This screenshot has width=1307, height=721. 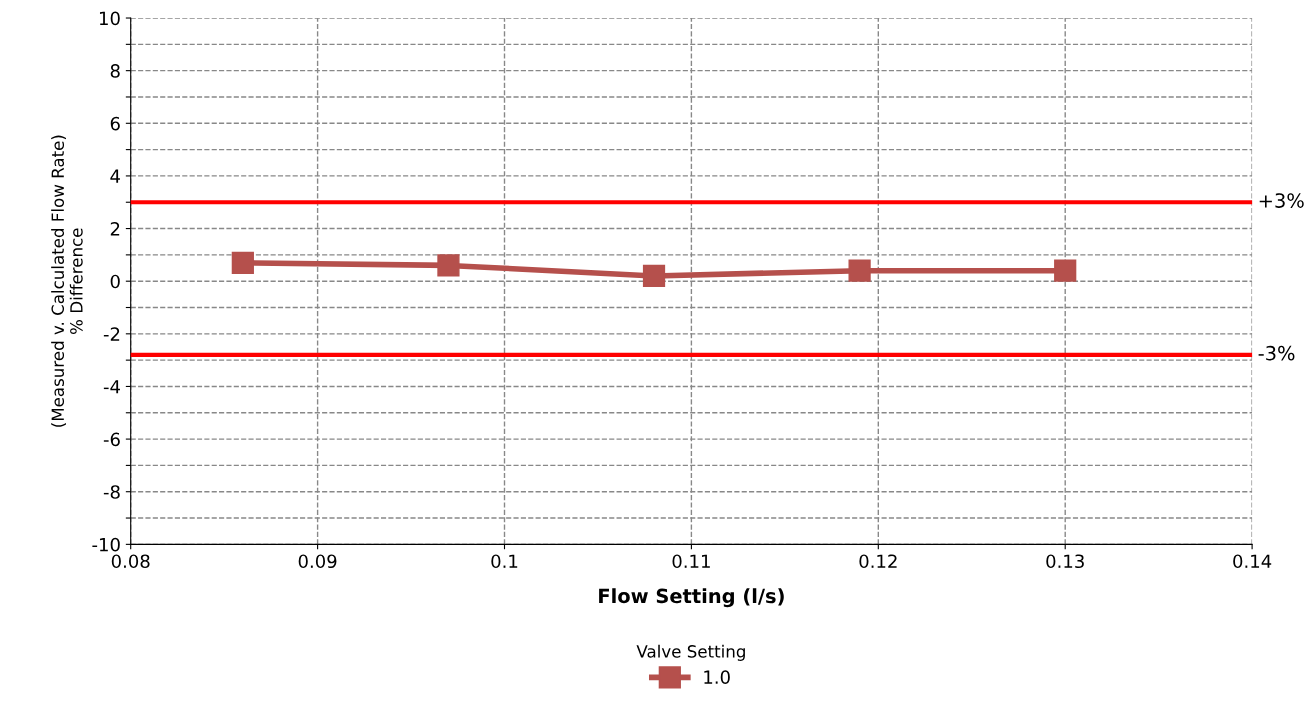 I want to click on y-tick-label: 4, so click(x=115, y=176).